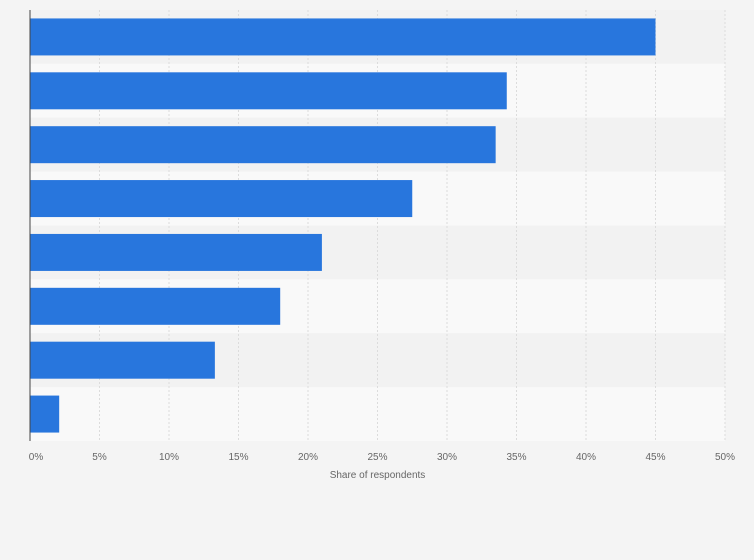 The image size is (754, 560). Describe the element at coordinates (99, 457) in the screenshot. I see `x-tick-label: 5%` at that location.